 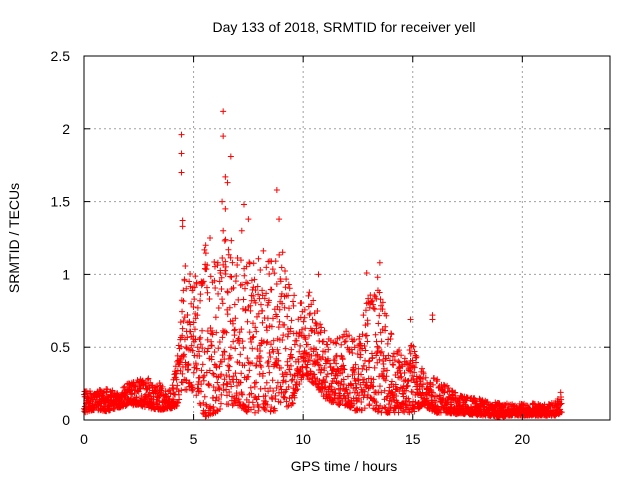 What do you see at coordinates (61, 56) in the screenshot?
I see `y-tick-label: 2.5` at bounding box center [61, 56].